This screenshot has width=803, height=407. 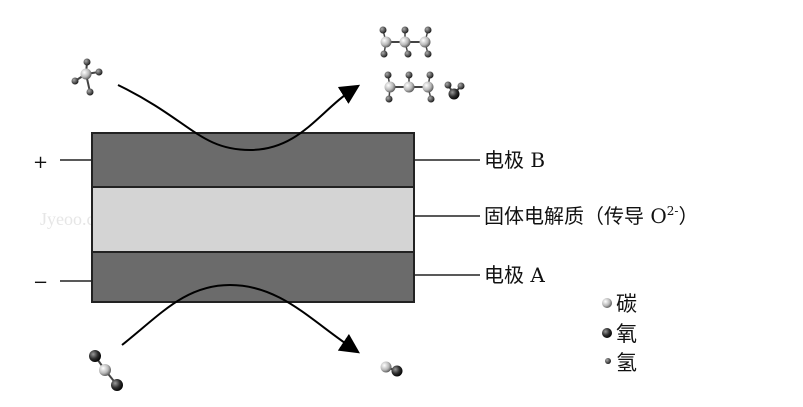 What do you see at coordinates (607, 333) in the screenshot?
I see `legend-oxygen-symbol` at bounding box center [607, 333].